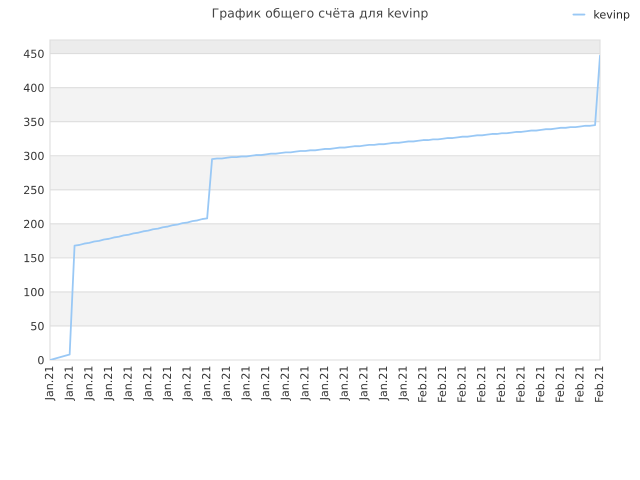 The height and width of the screenshot is (480, 640). Describe the element at coordinates (41, 360) in the screenshot. I see `y-tick-label: 0` at that location.